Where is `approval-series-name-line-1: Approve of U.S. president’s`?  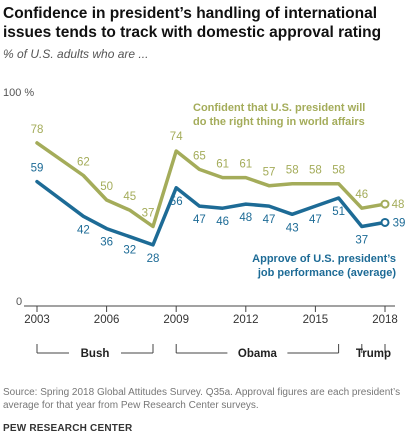
approval-series-name-line-1: Approve of U.S. president’s is located at coordinates (324, 259).